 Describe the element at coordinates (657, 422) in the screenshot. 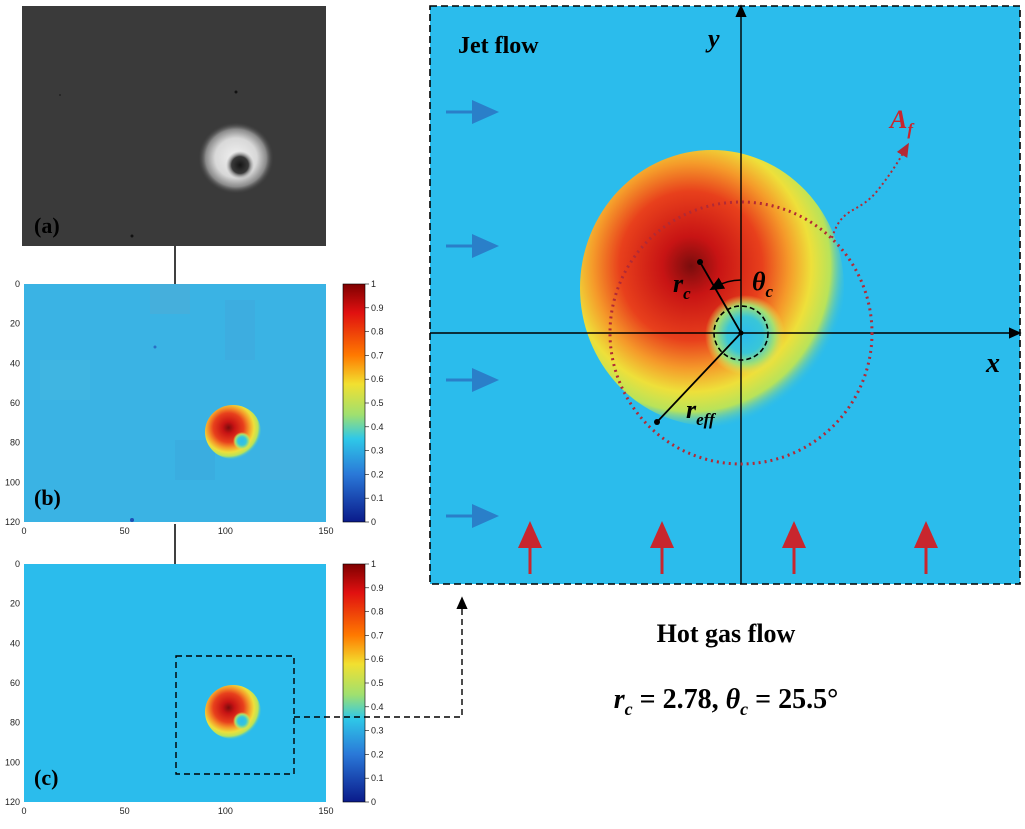

I see `reff-end-dot` at that location.